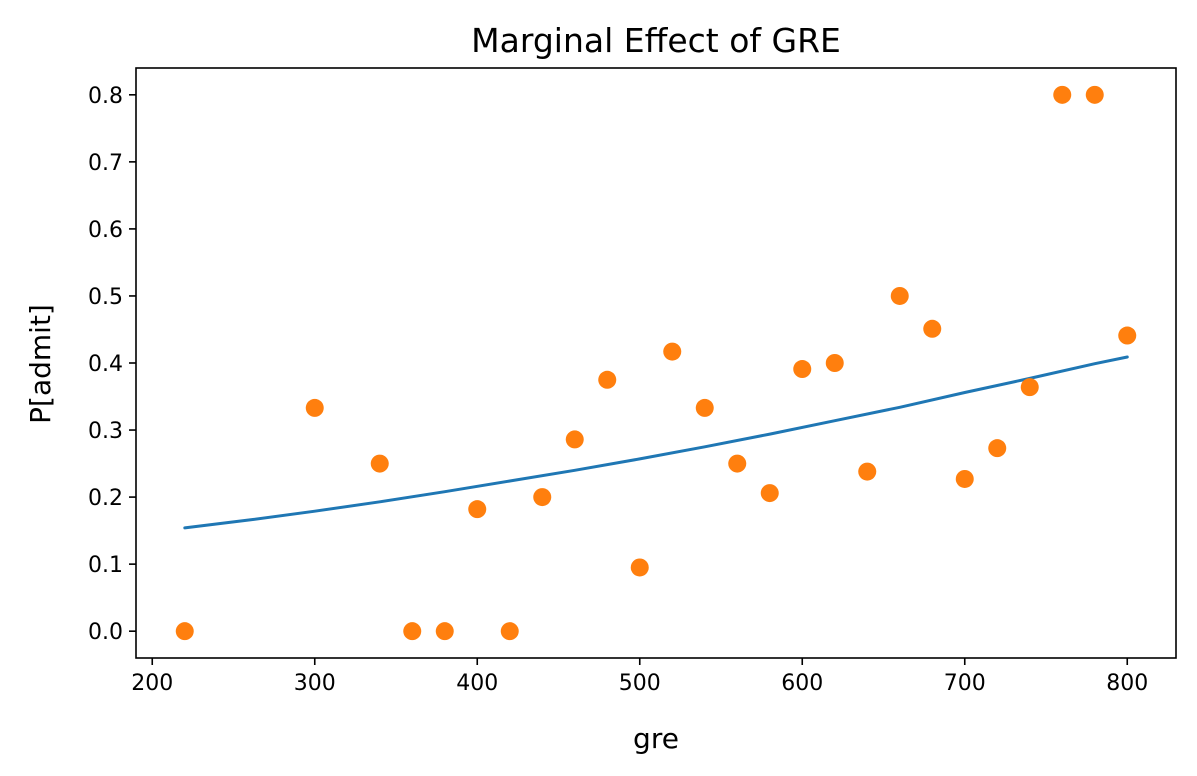 Image resolution: width=1197 pixels, height=776 pixels. Describe the element at coordinates (965, 683) in the screenshot. I see `x-tick-label: 700` at that location.